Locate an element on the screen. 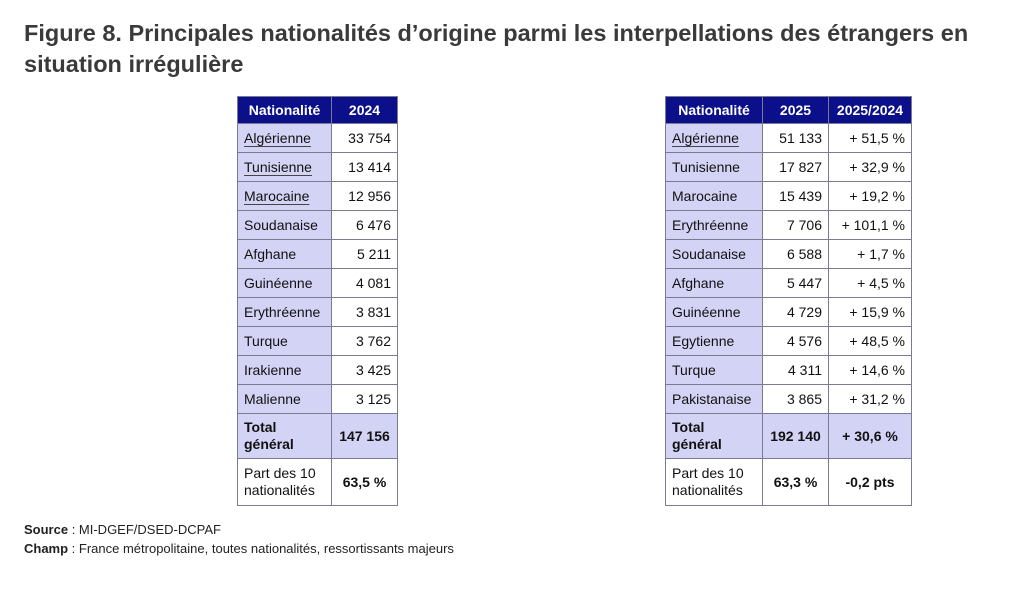 The width and height of the screenshot is (1024, 601). table-row: Erythréenne 7 706 + 101,1 % is located at coordinates (788, 225).